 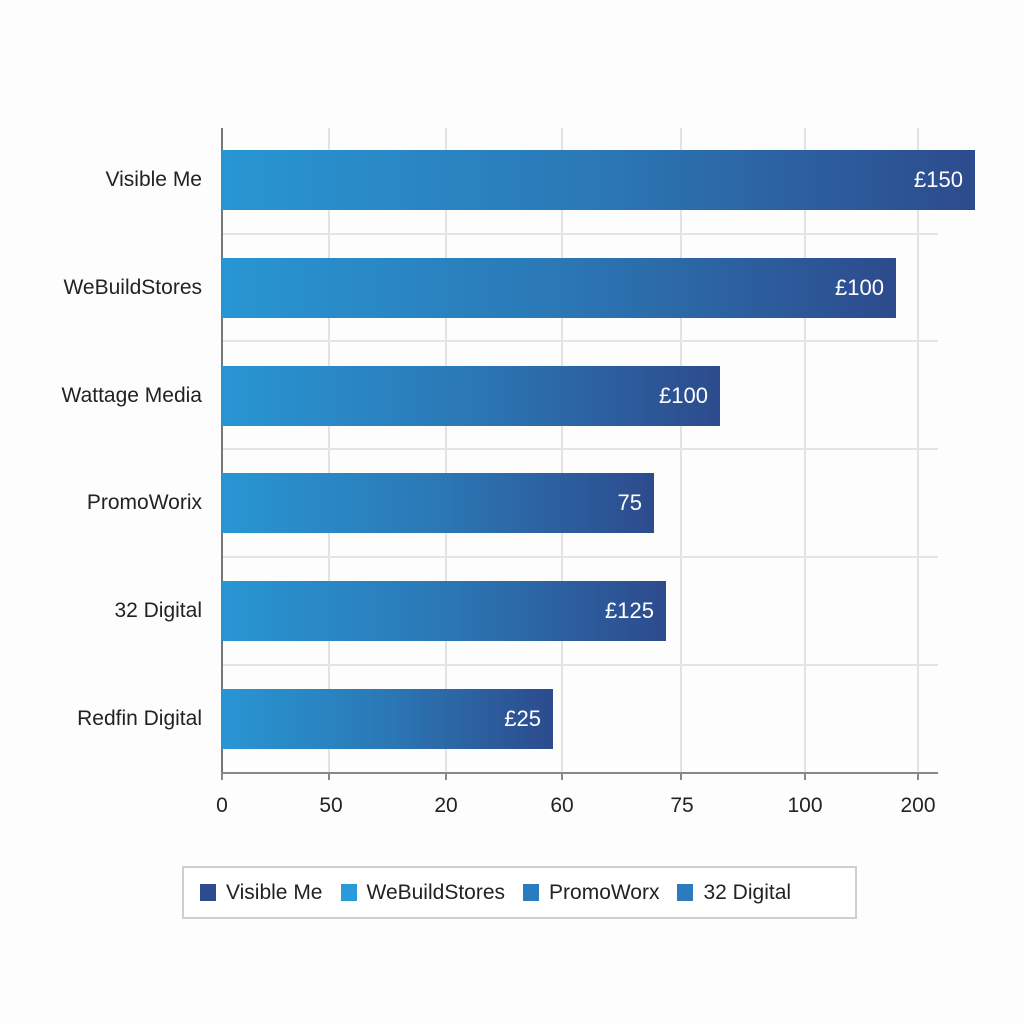 I want to click on bar-value-label: 75, so click(x=629, y=502).